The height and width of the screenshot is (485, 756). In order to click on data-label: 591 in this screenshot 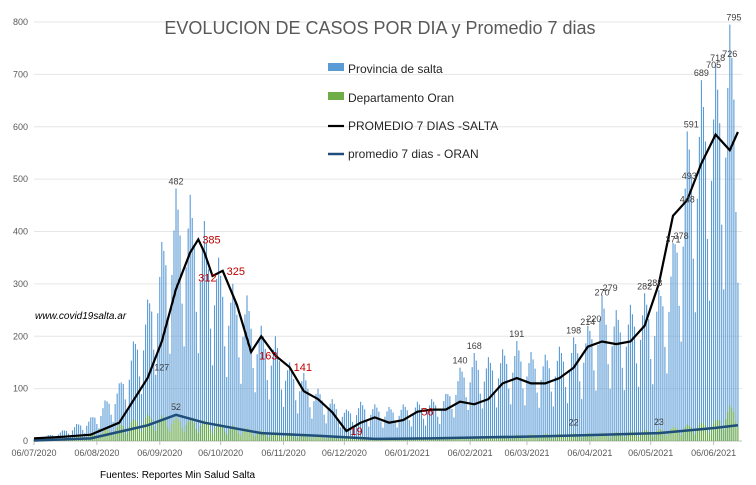, I will do `click(691, 124)`.